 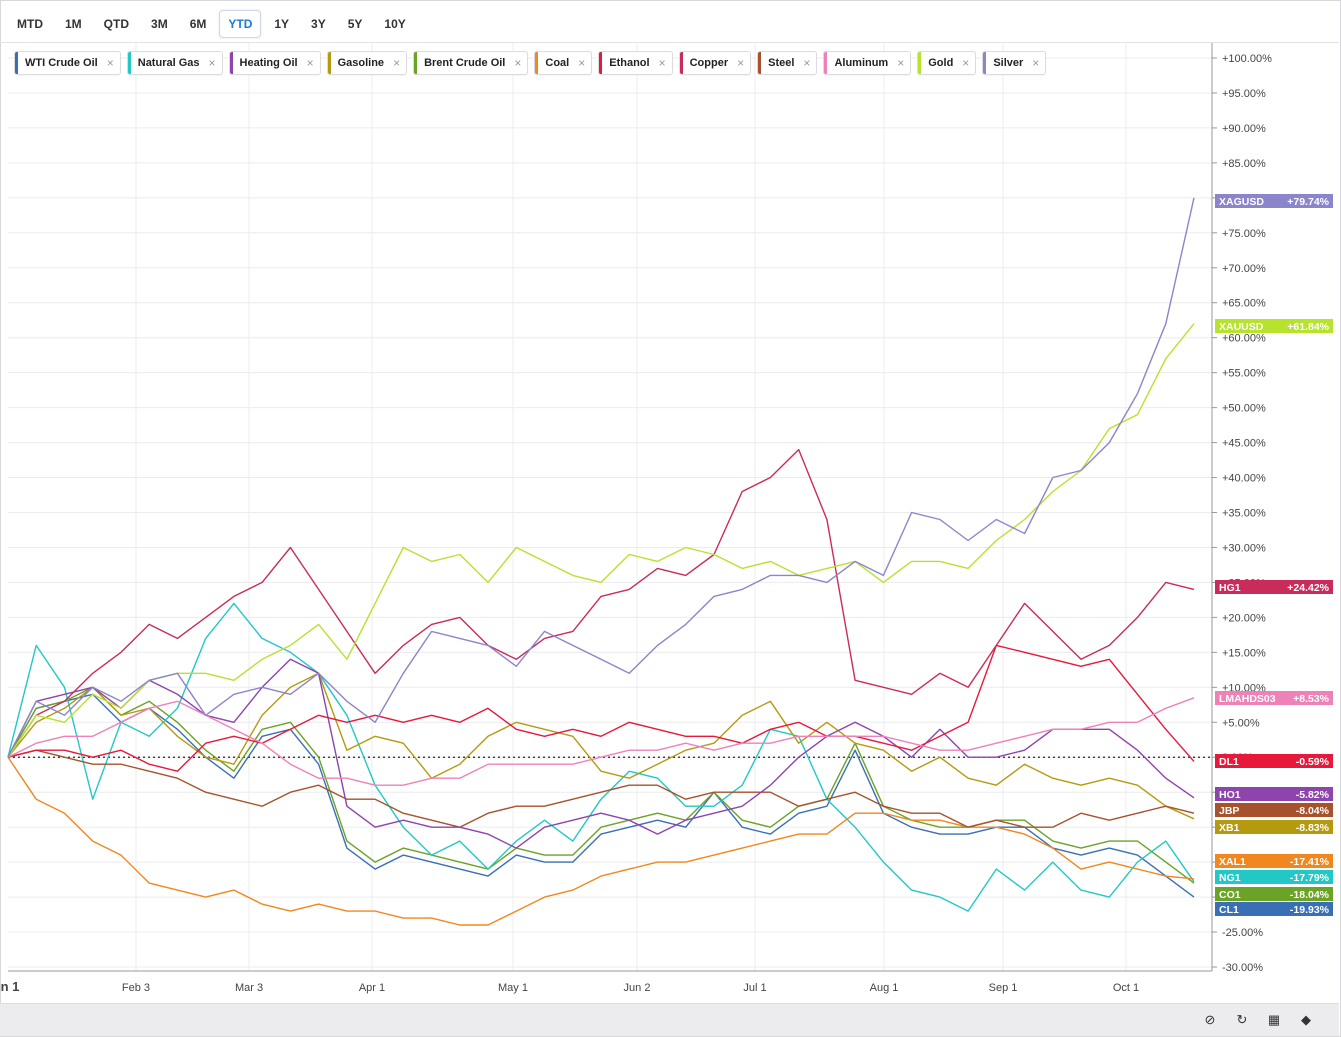 I want to click on legend-label: Silver, so click(x=1008, y=63).